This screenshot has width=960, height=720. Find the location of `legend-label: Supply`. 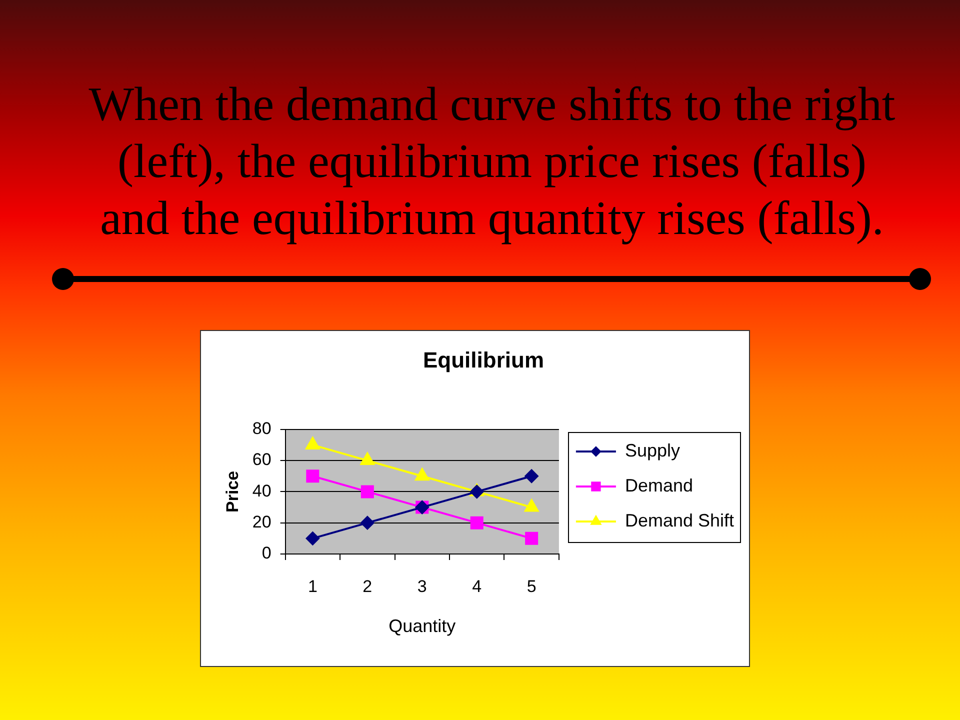

legend-label: Supply is located at coordinates (652, 450).